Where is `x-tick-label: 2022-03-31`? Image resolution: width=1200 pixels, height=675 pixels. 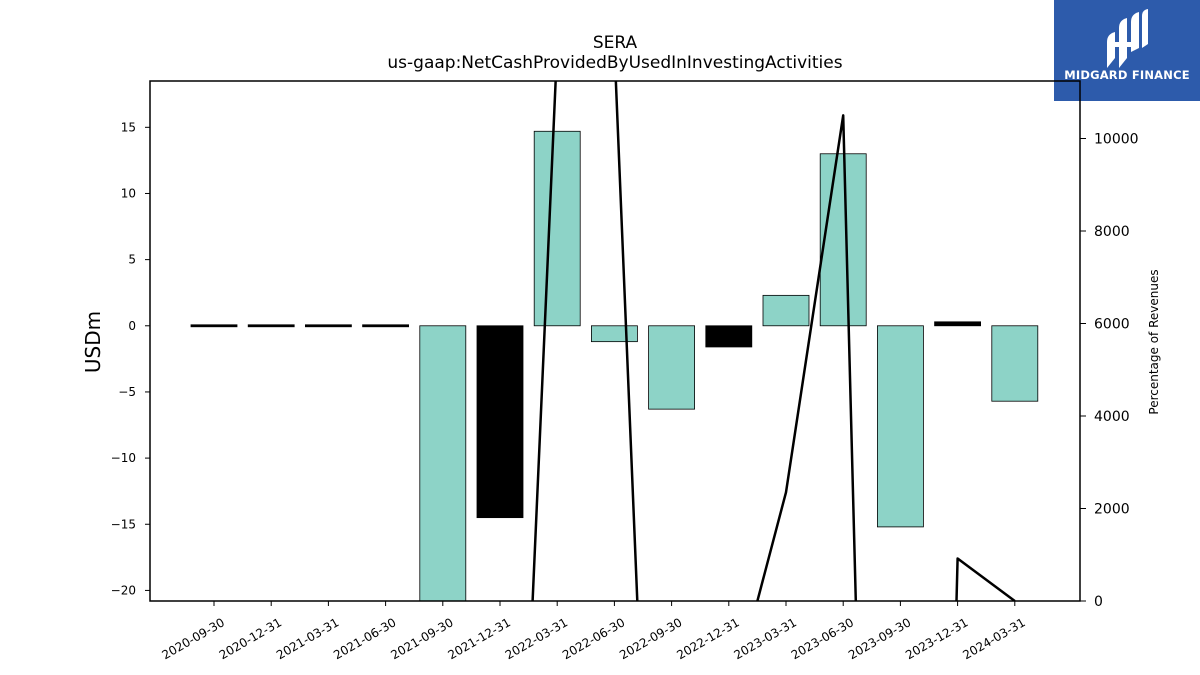 x-tick-label: 2022-03-31 is located at coordinates (536, 638).